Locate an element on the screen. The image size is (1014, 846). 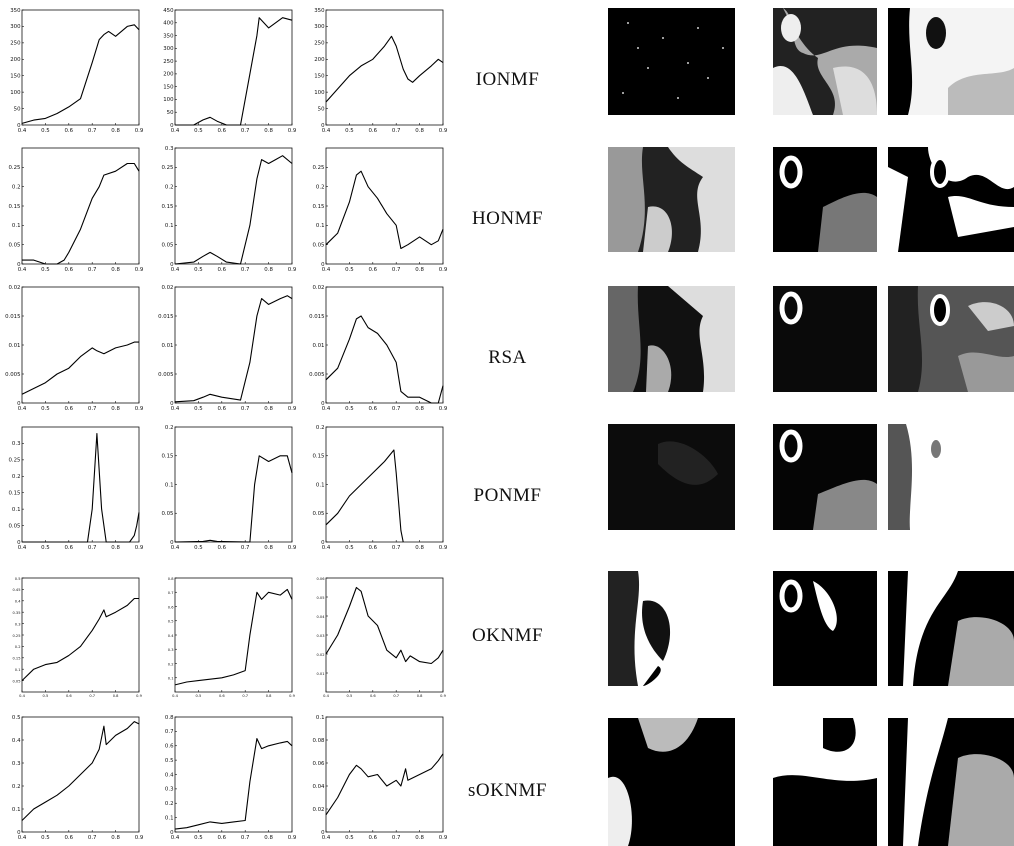
y-tick-label: 0.04 is located at coordinates (320, 617).